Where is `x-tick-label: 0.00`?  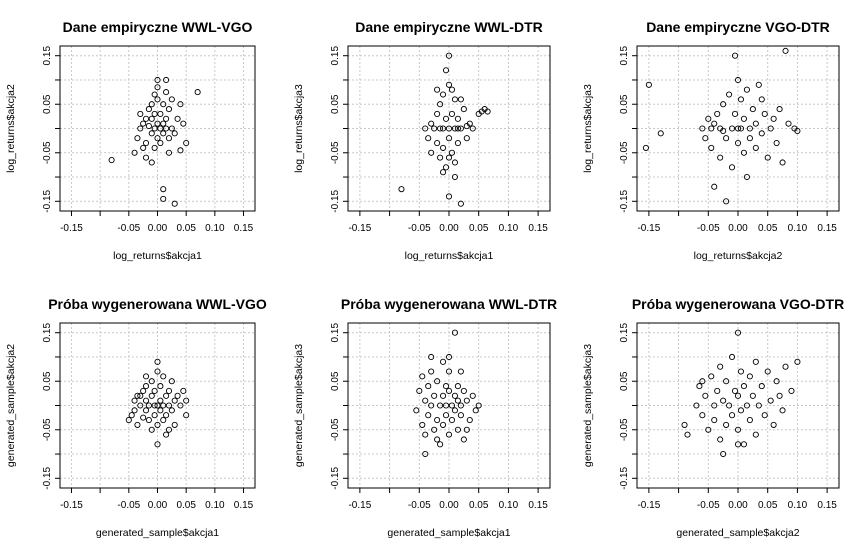 x-tick-label: 0.00 is located at coordinates (158, 228).